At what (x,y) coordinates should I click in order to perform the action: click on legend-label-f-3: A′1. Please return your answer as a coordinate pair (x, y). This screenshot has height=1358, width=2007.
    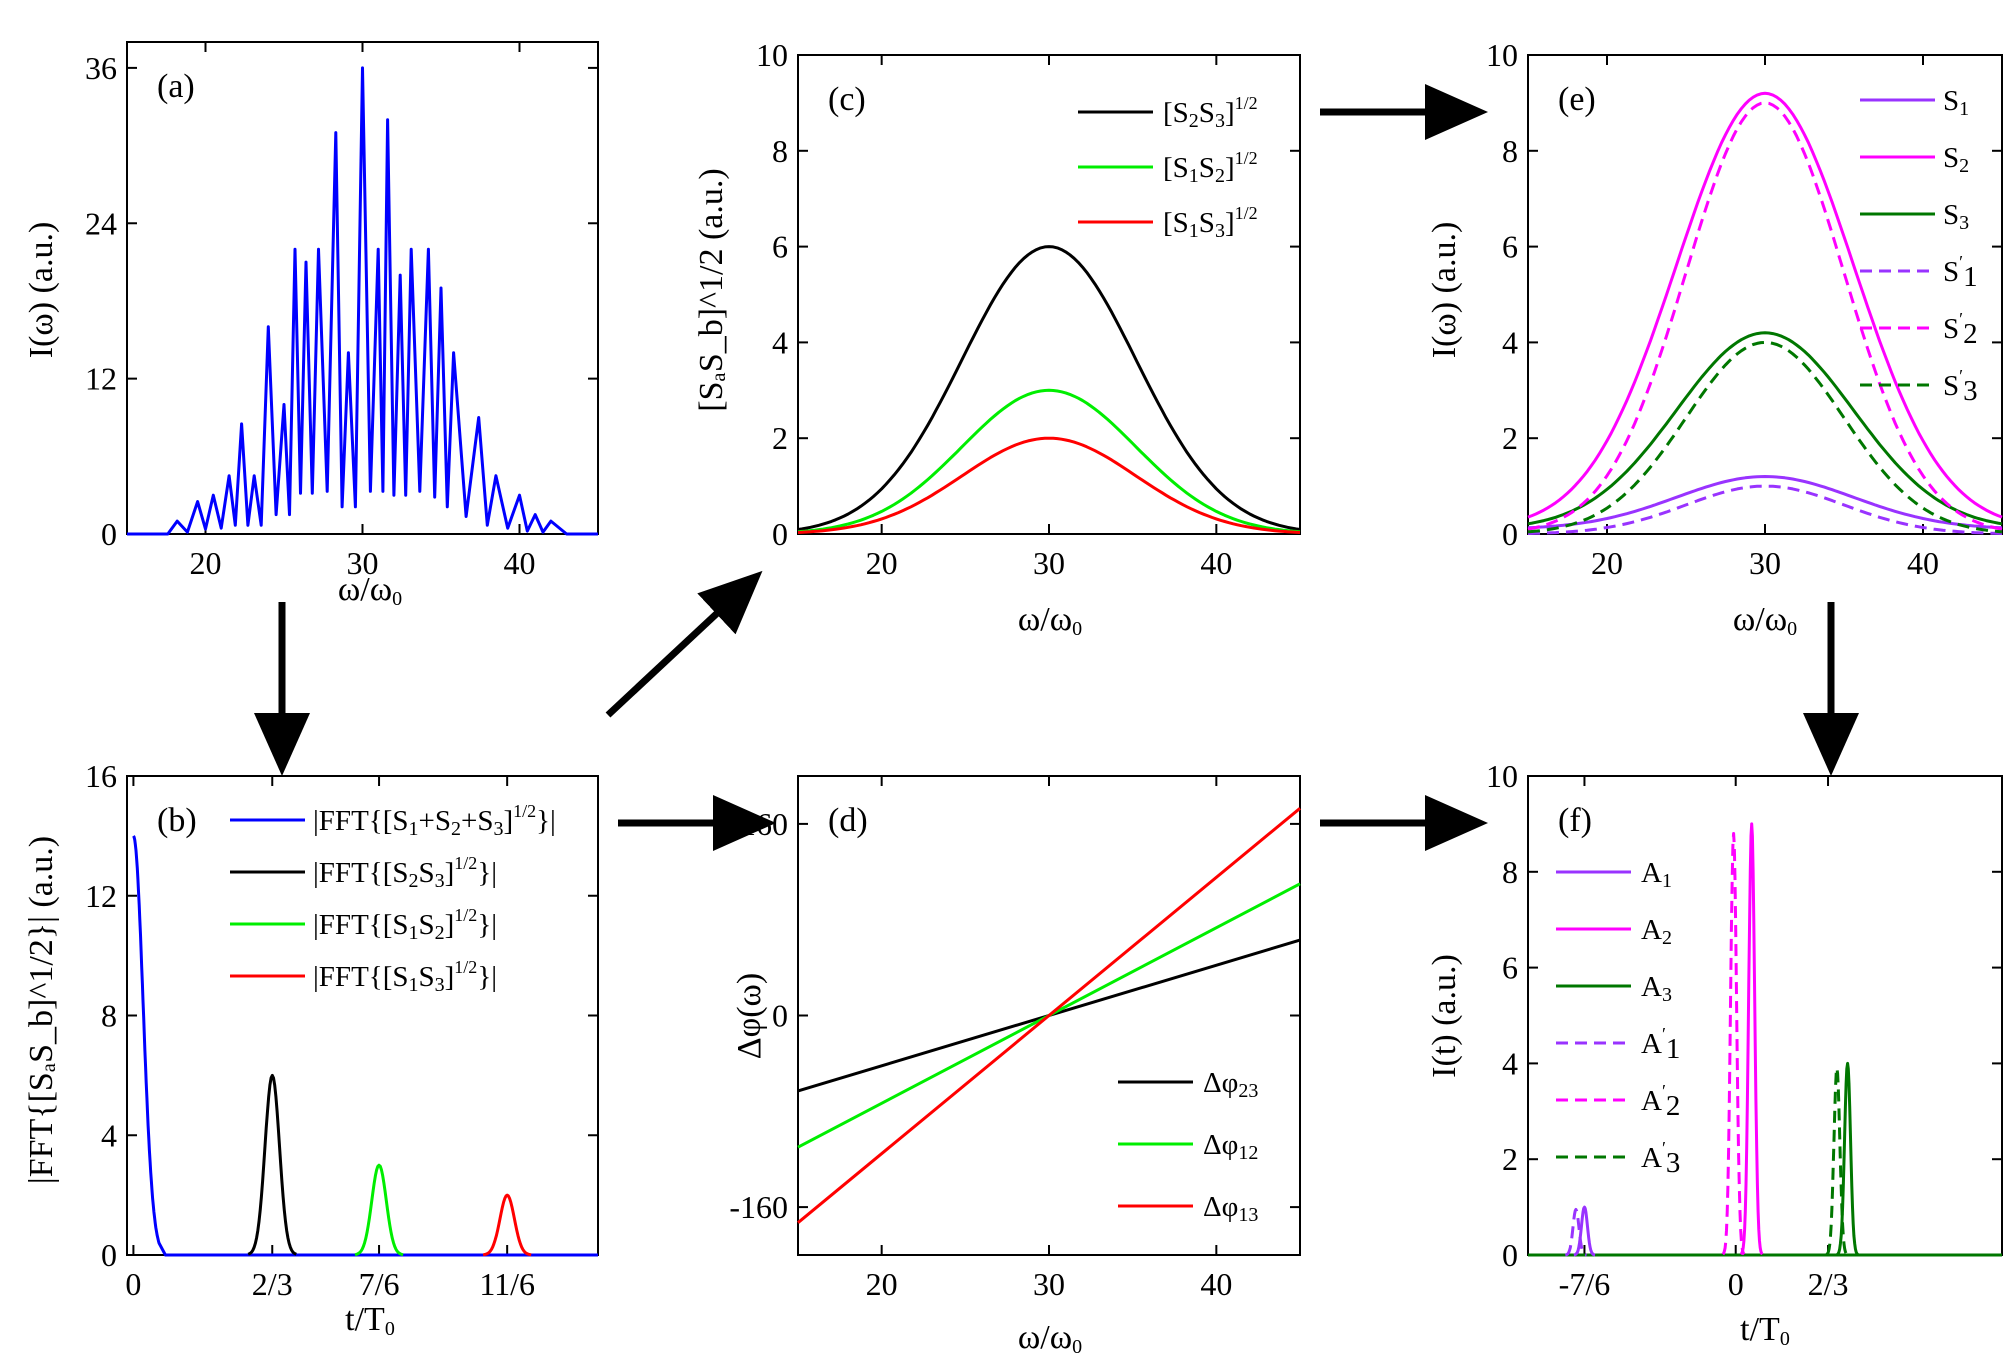
    Looking at the image, I should click on (1660, 1044).